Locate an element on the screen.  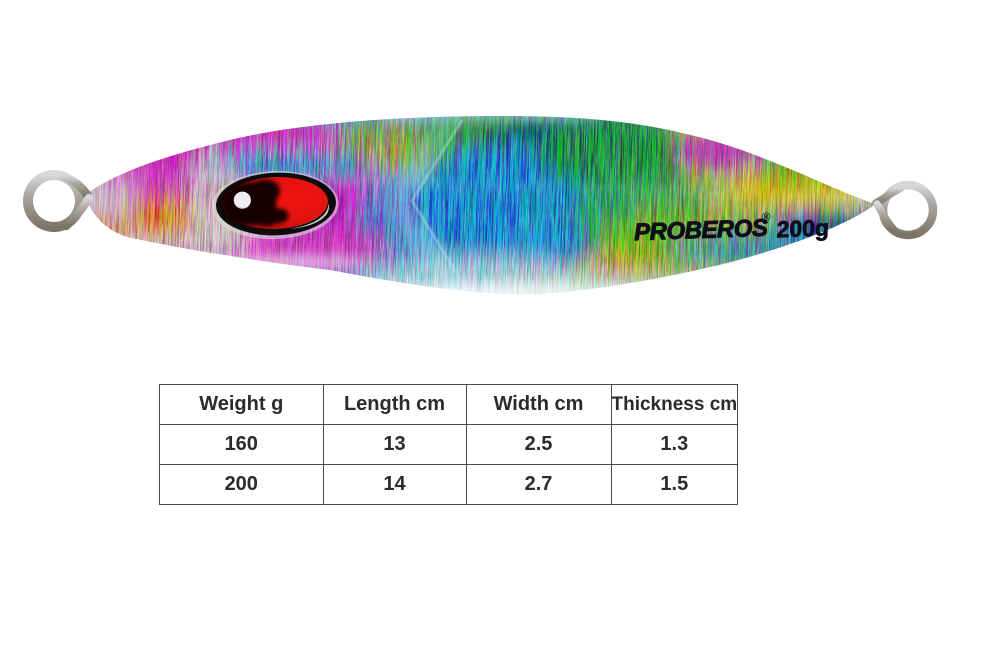
svg-text: PROBEROS is located at coordinates (701, 231).